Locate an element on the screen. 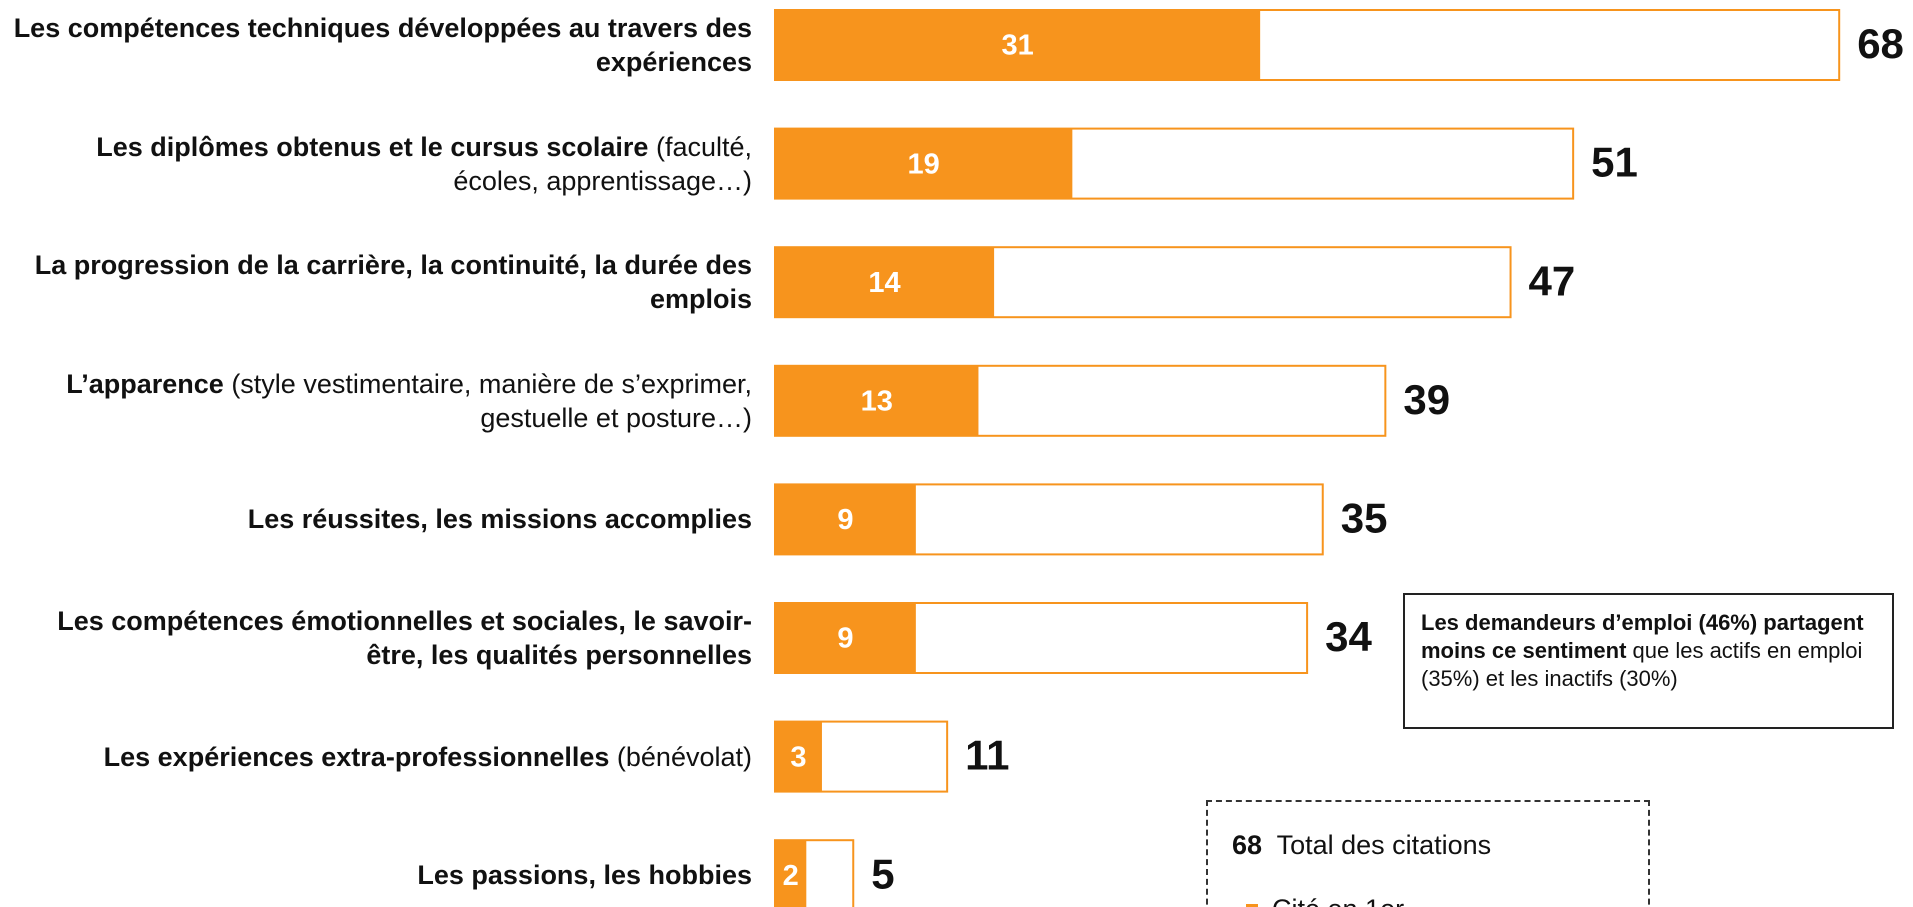  category-text: Les réussites, les missions accomplies is located at coordinates (500, 519).